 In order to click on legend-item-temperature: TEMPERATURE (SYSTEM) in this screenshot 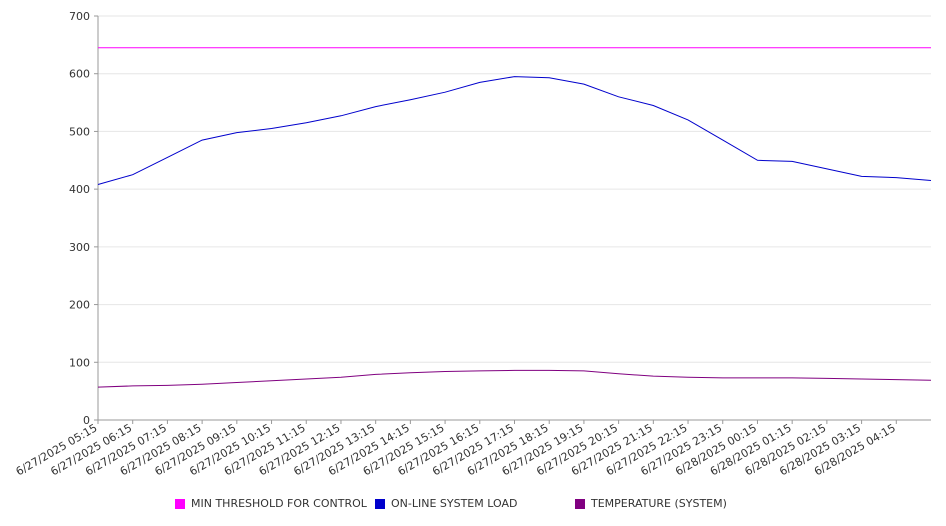, I will do `click(651, 503)`.